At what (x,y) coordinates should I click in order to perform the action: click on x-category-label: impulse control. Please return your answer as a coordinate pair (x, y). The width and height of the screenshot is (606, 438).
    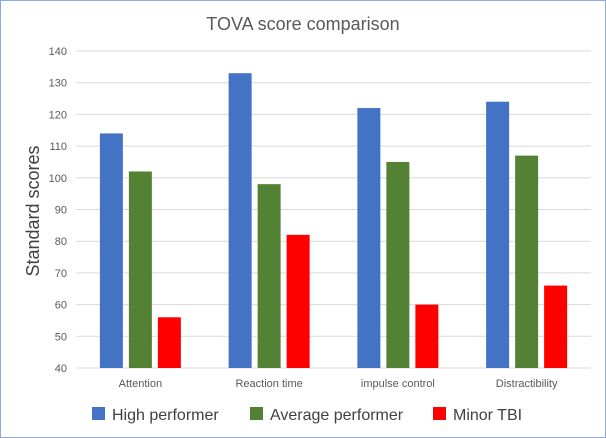
    Looking at the image, I should click on (398, 384).